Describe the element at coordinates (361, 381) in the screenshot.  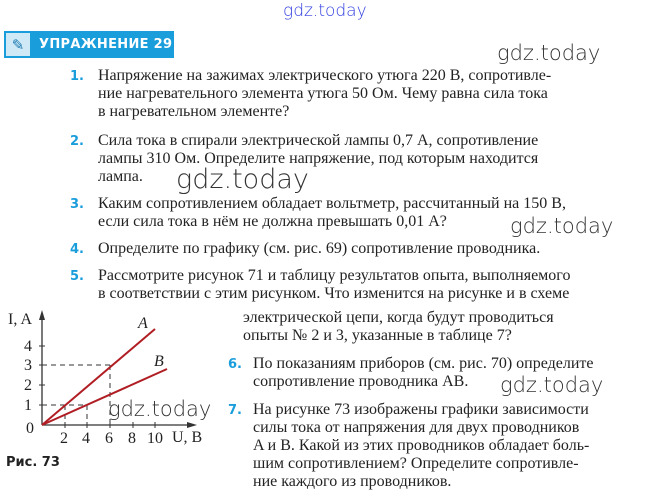
I see `exercise-text-line: сопротивление проводника AB.` at that location.